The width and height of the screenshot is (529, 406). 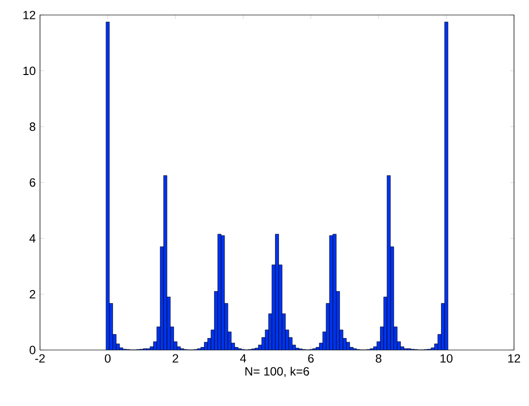 I want to click on y-tick-label: 4, so click(x=32, y=238).